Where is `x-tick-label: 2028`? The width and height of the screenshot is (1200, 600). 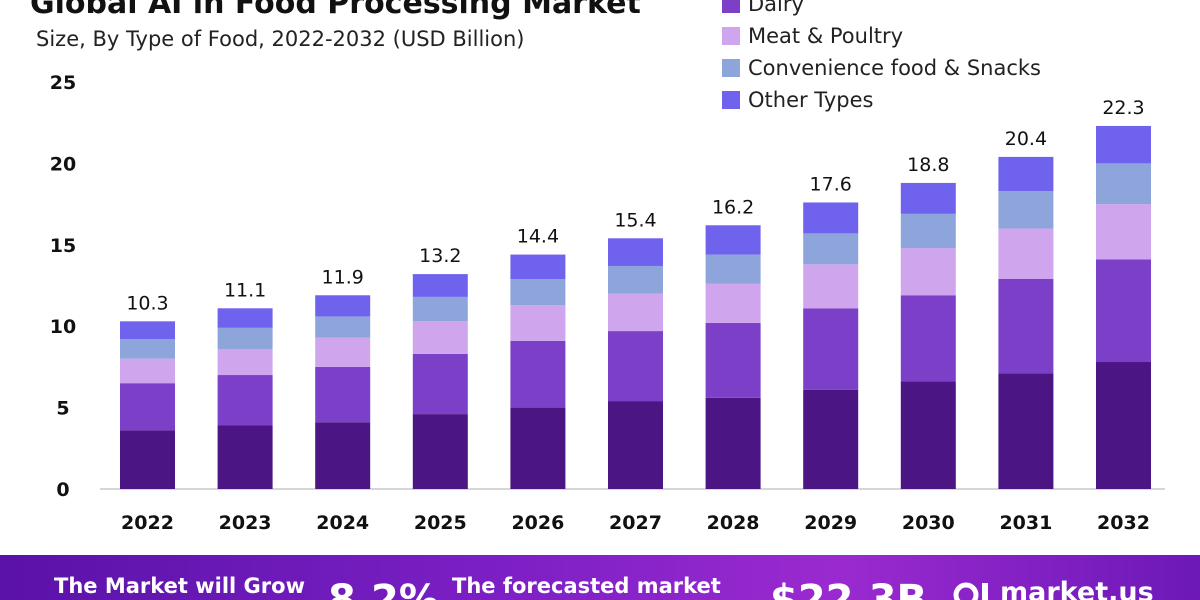
x-tick-label: 2028 is located at coordinates (733, 523).